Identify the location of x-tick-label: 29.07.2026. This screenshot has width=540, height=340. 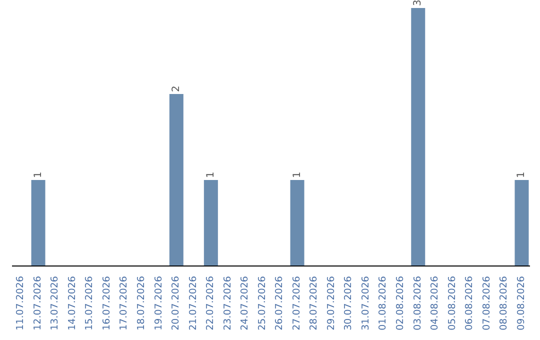
(331, 303).